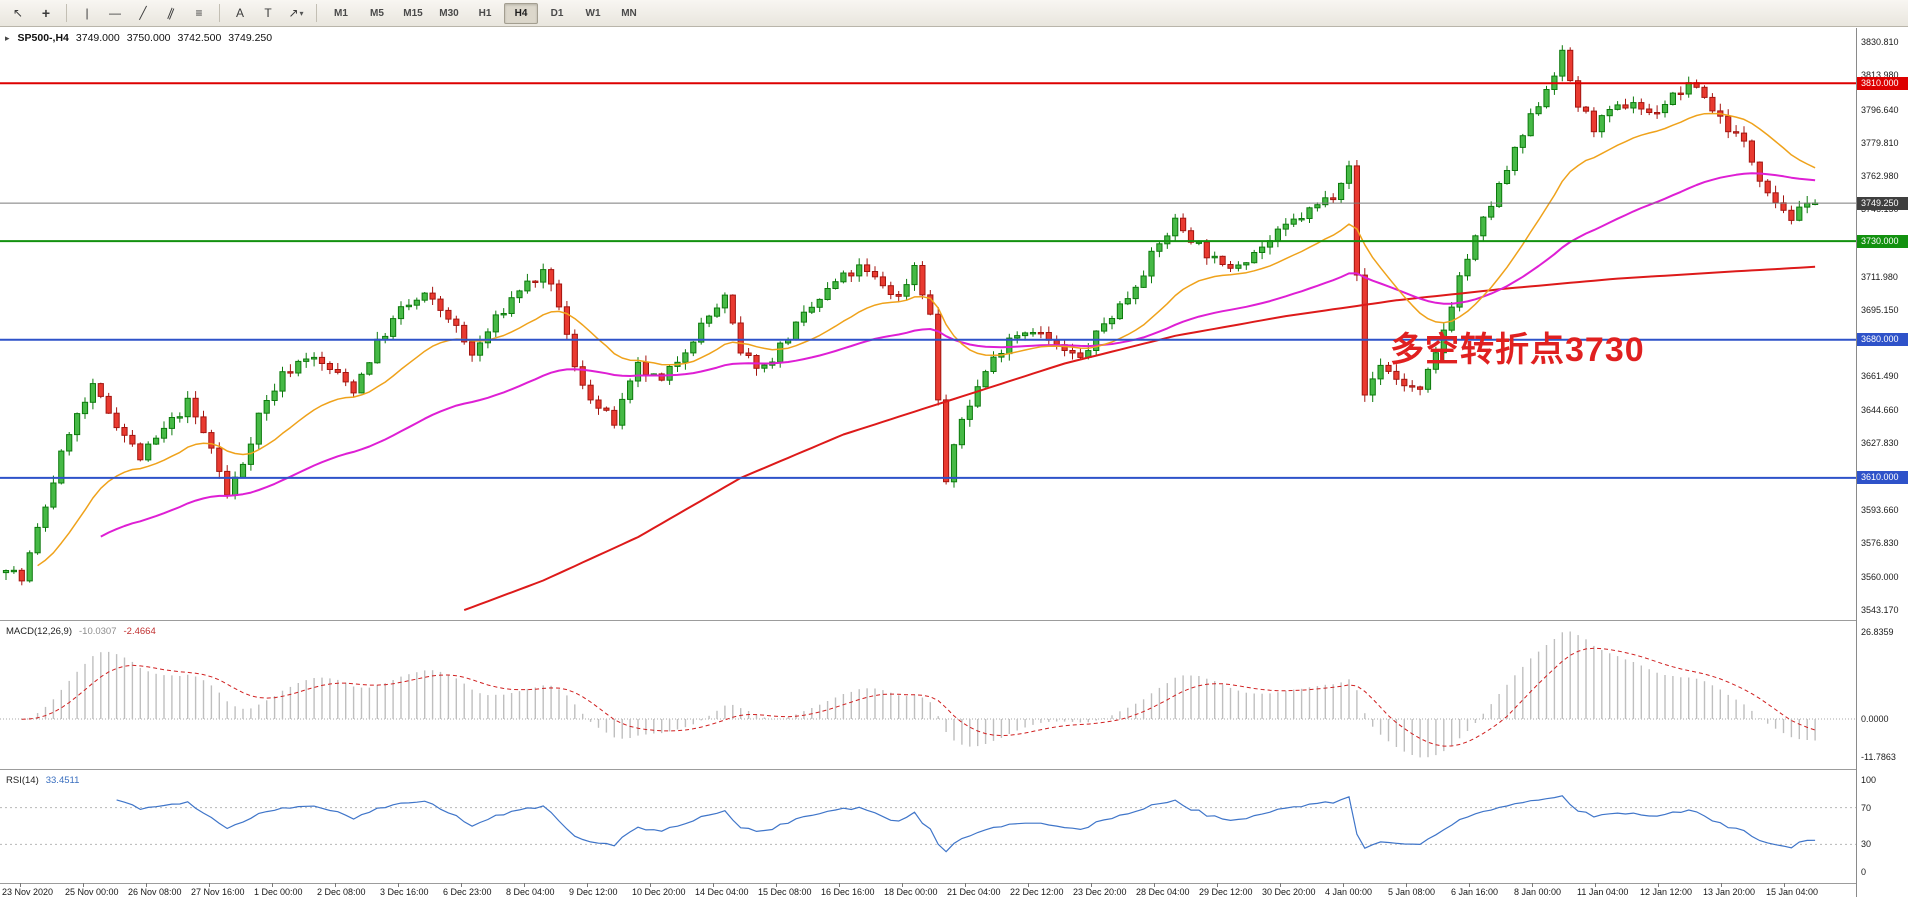  I want to click on level-price-label: 3610.000, so click(1882, 478).